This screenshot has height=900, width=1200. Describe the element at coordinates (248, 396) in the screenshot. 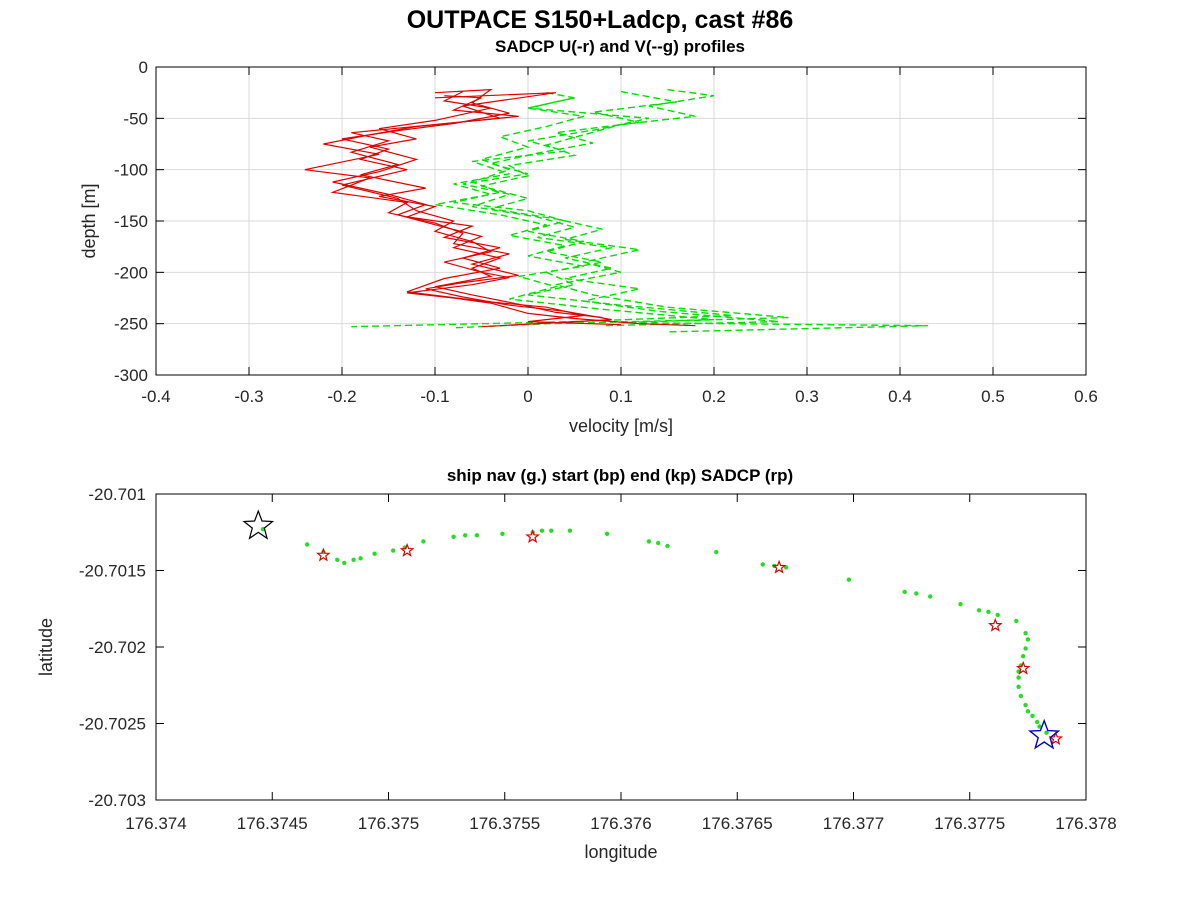

I see `velocity-x-tick-label: -0.3` at that location.